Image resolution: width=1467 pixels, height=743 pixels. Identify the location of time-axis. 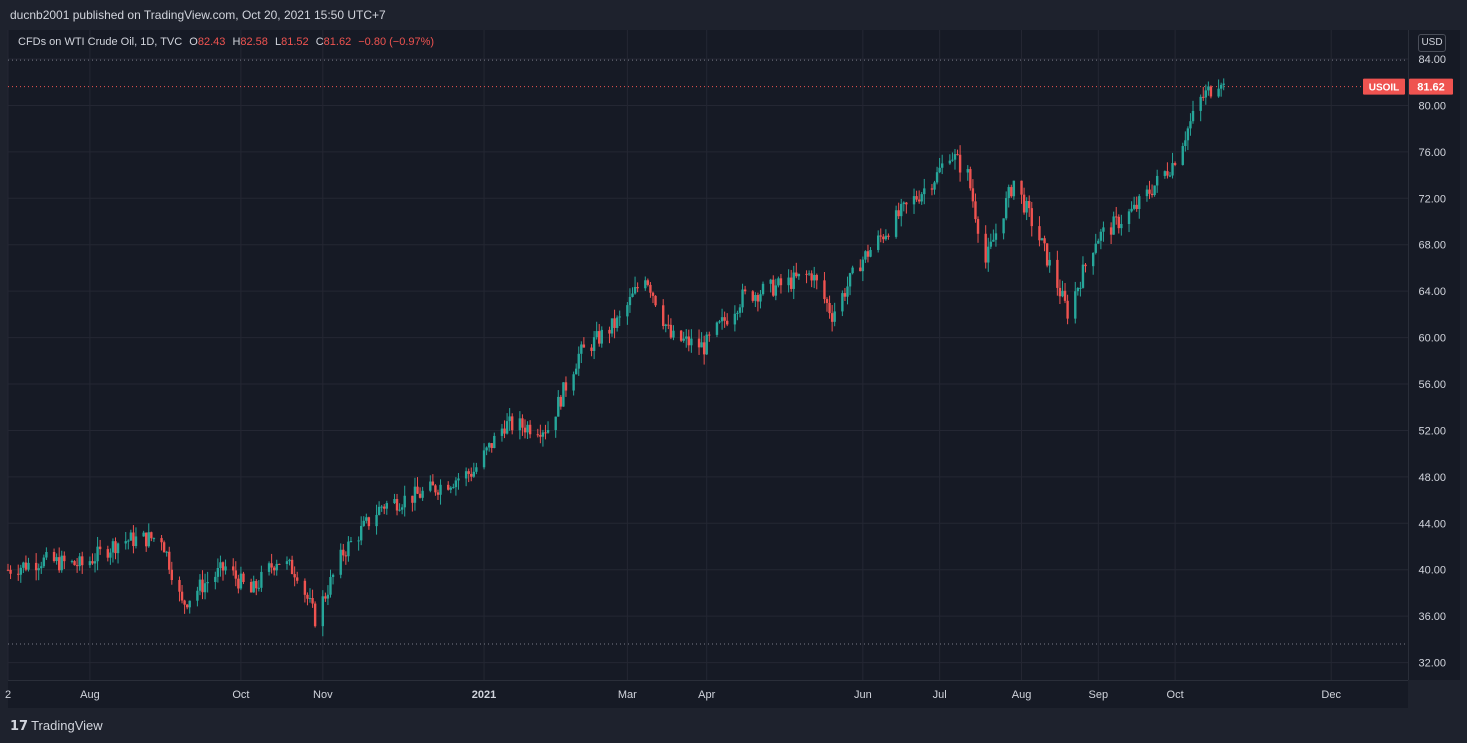
(708, 694).